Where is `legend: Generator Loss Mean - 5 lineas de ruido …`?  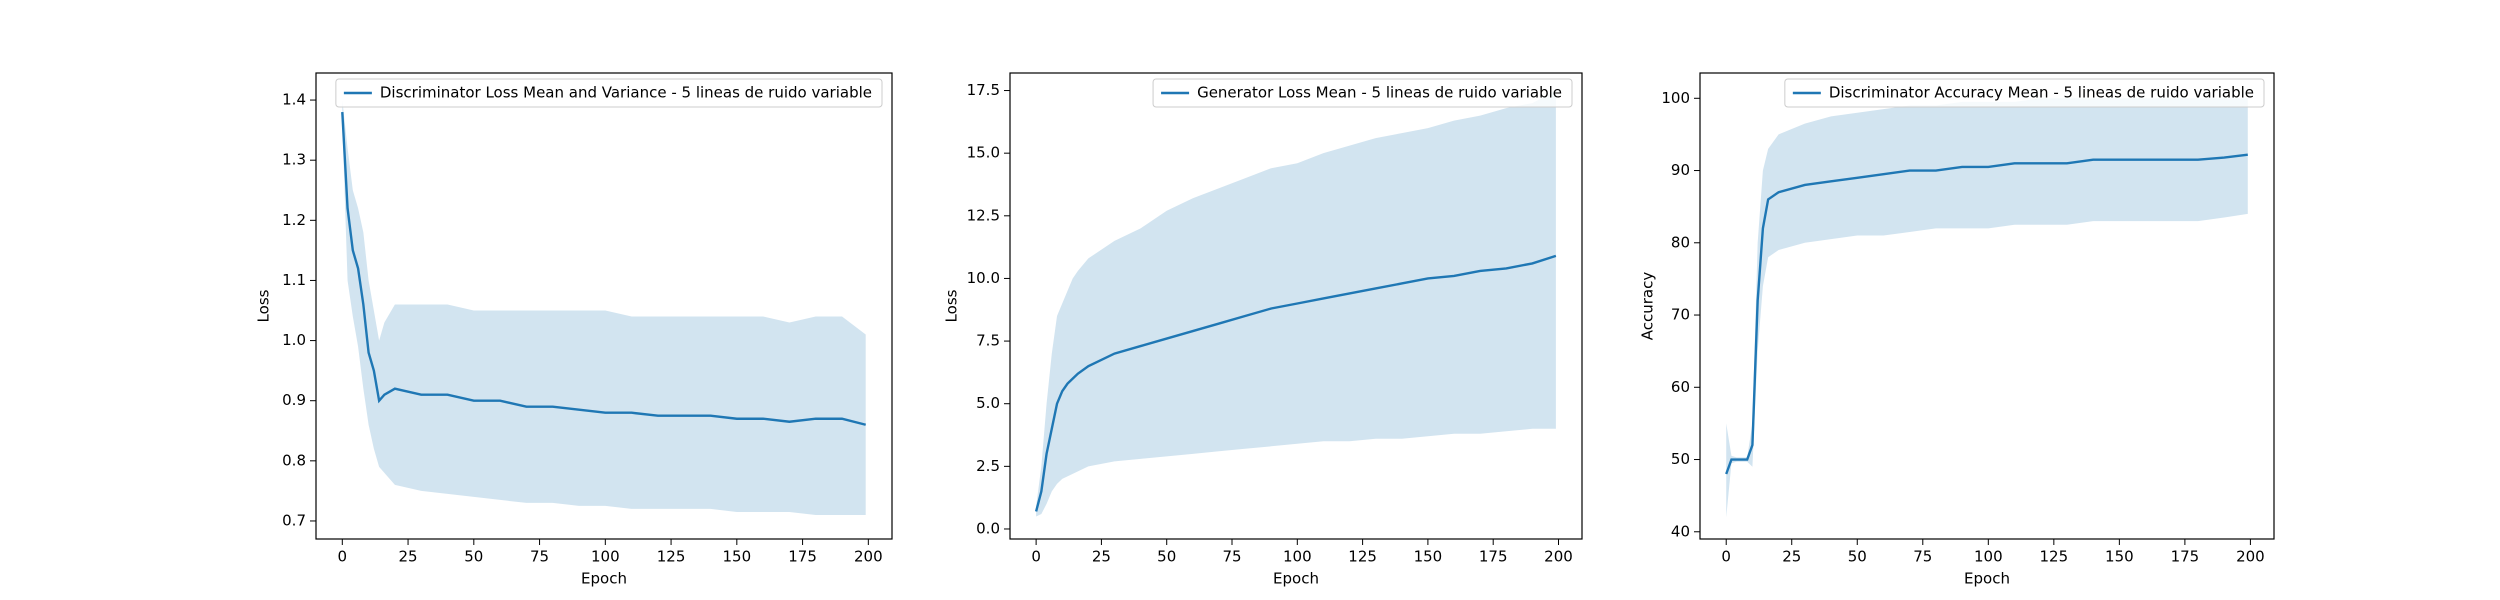
legend: Generator Loss Mean - 5 lineas de ruido … is located at coordinates (1362, 93).